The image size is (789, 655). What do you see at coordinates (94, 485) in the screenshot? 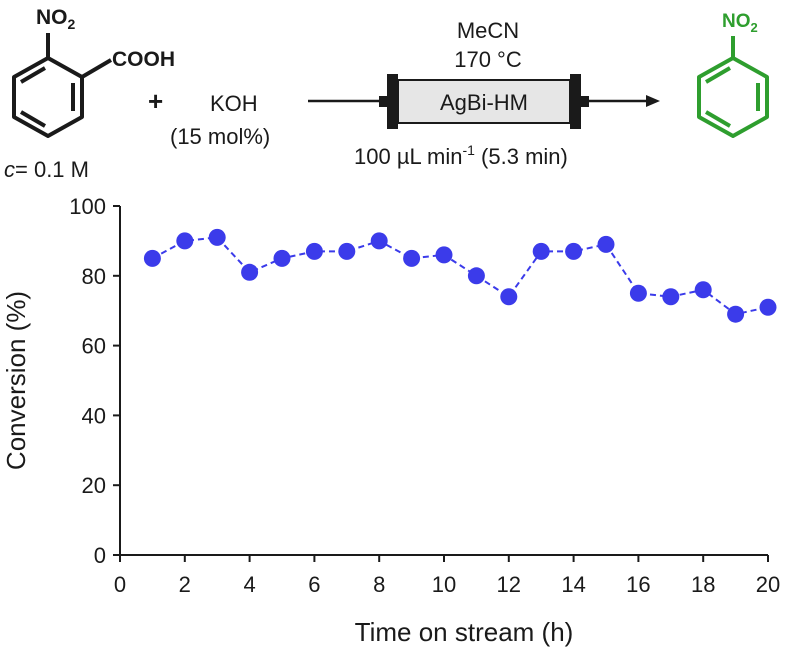
I see `y-tick-label: 20` at bounding box center [94, 485].